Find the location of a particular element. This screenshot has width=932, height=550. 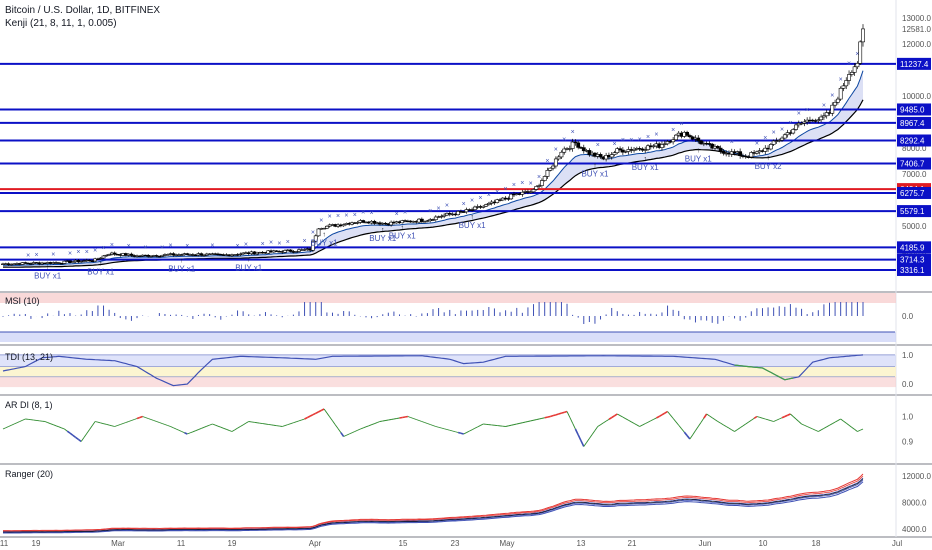

ardi-pane is located at coordinates (433, 427).